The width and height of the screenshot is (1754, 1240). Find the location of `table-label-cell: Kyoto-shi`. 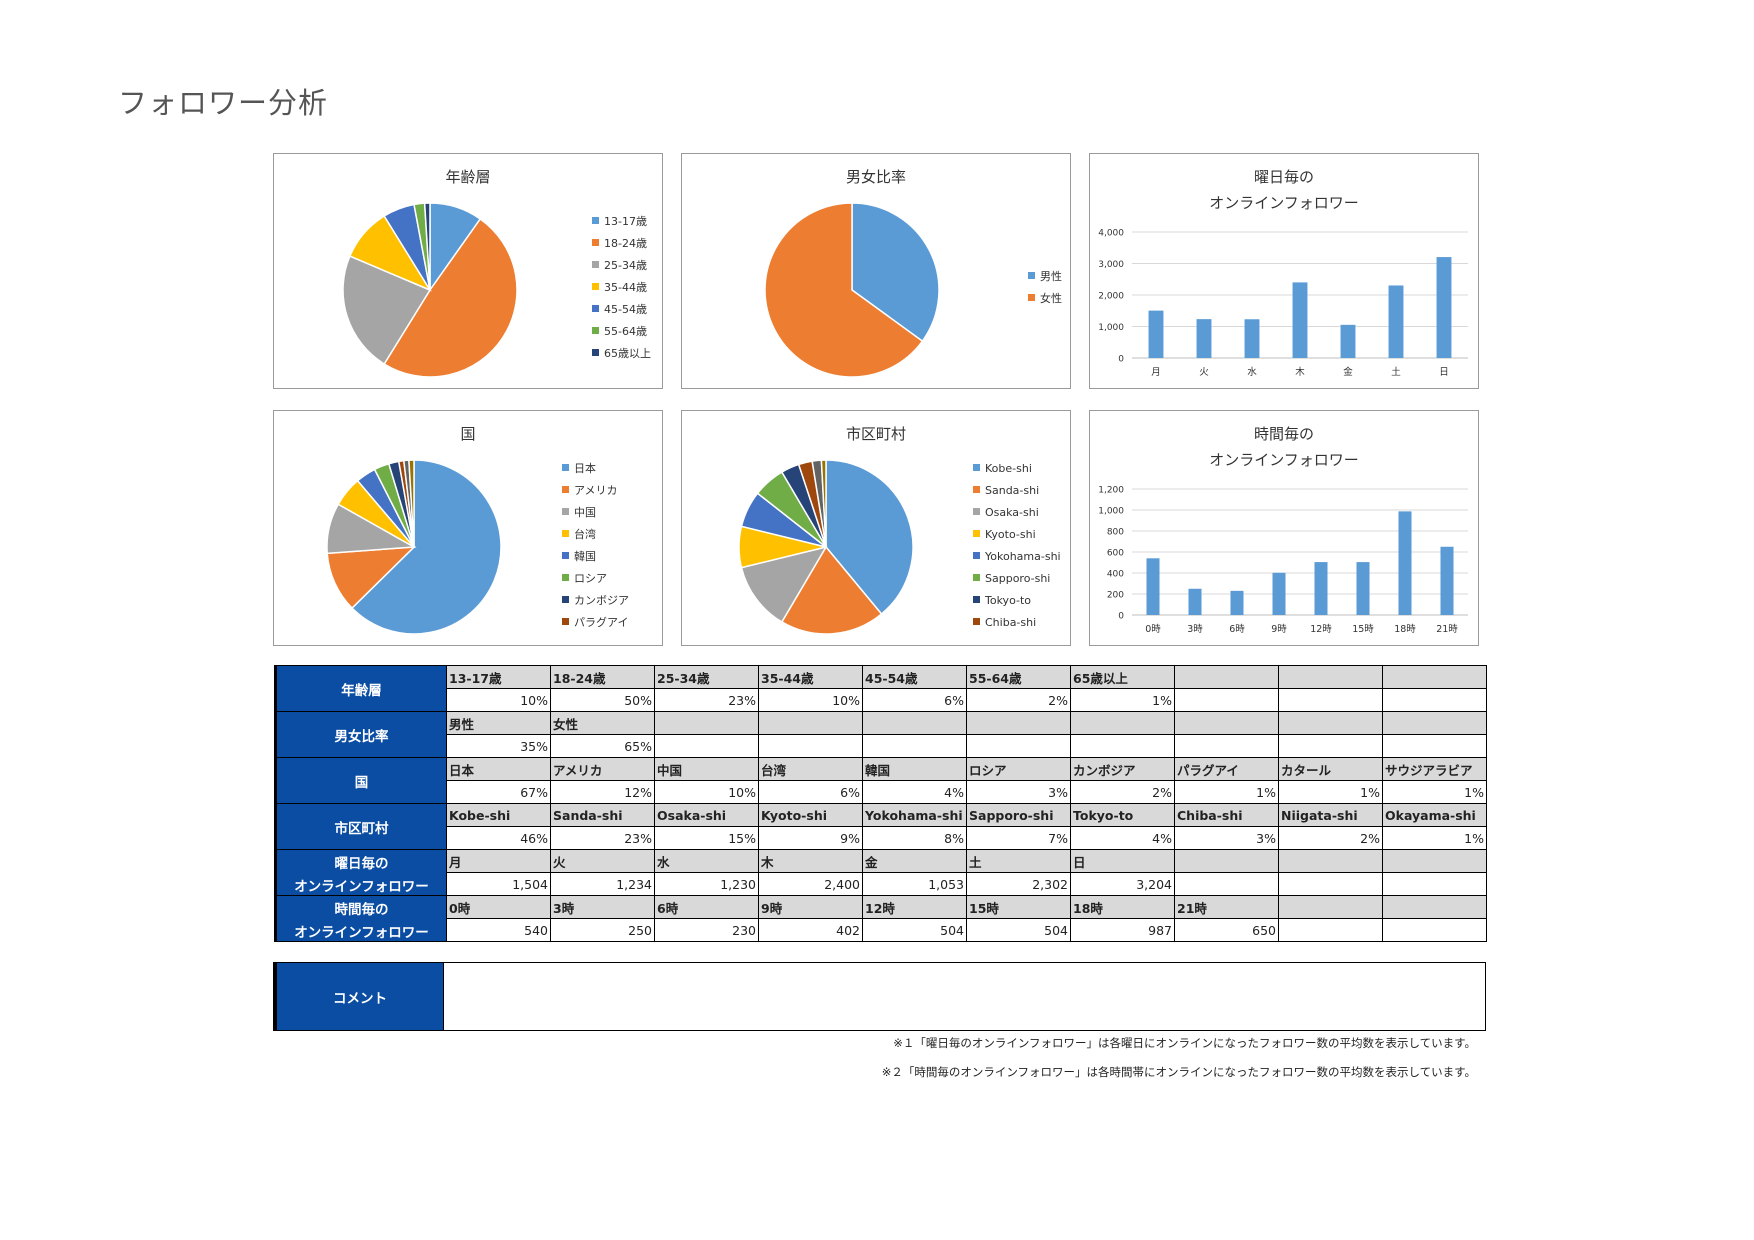

table-label-cell: Kyoto-shi is located at coordinates (810, 815).